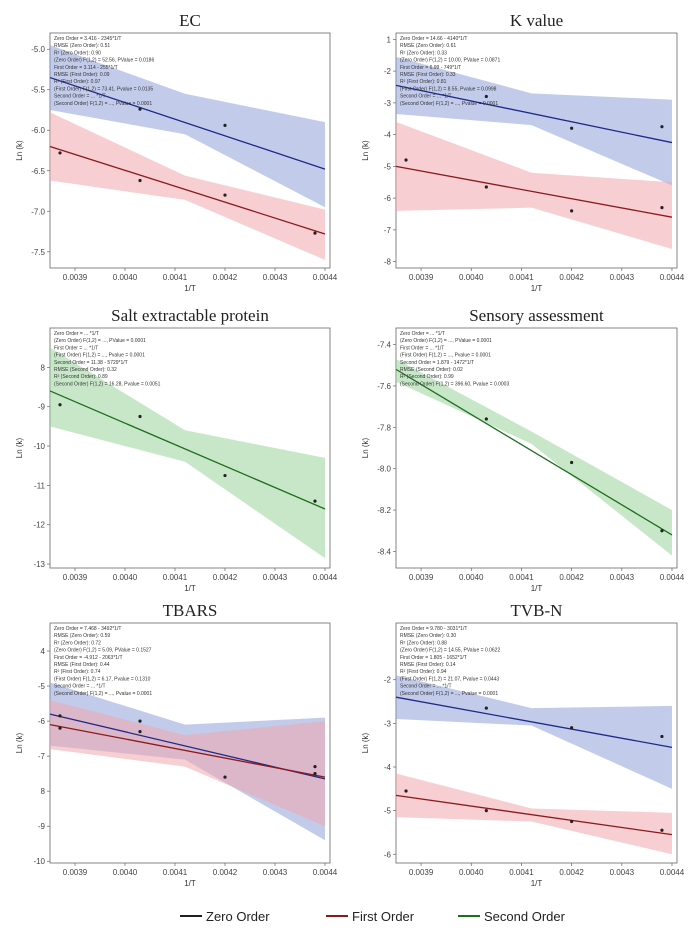 Image resolution: width=693 pixels, height=938 pixels. I want to click on plot-frame, so click(536, 448).